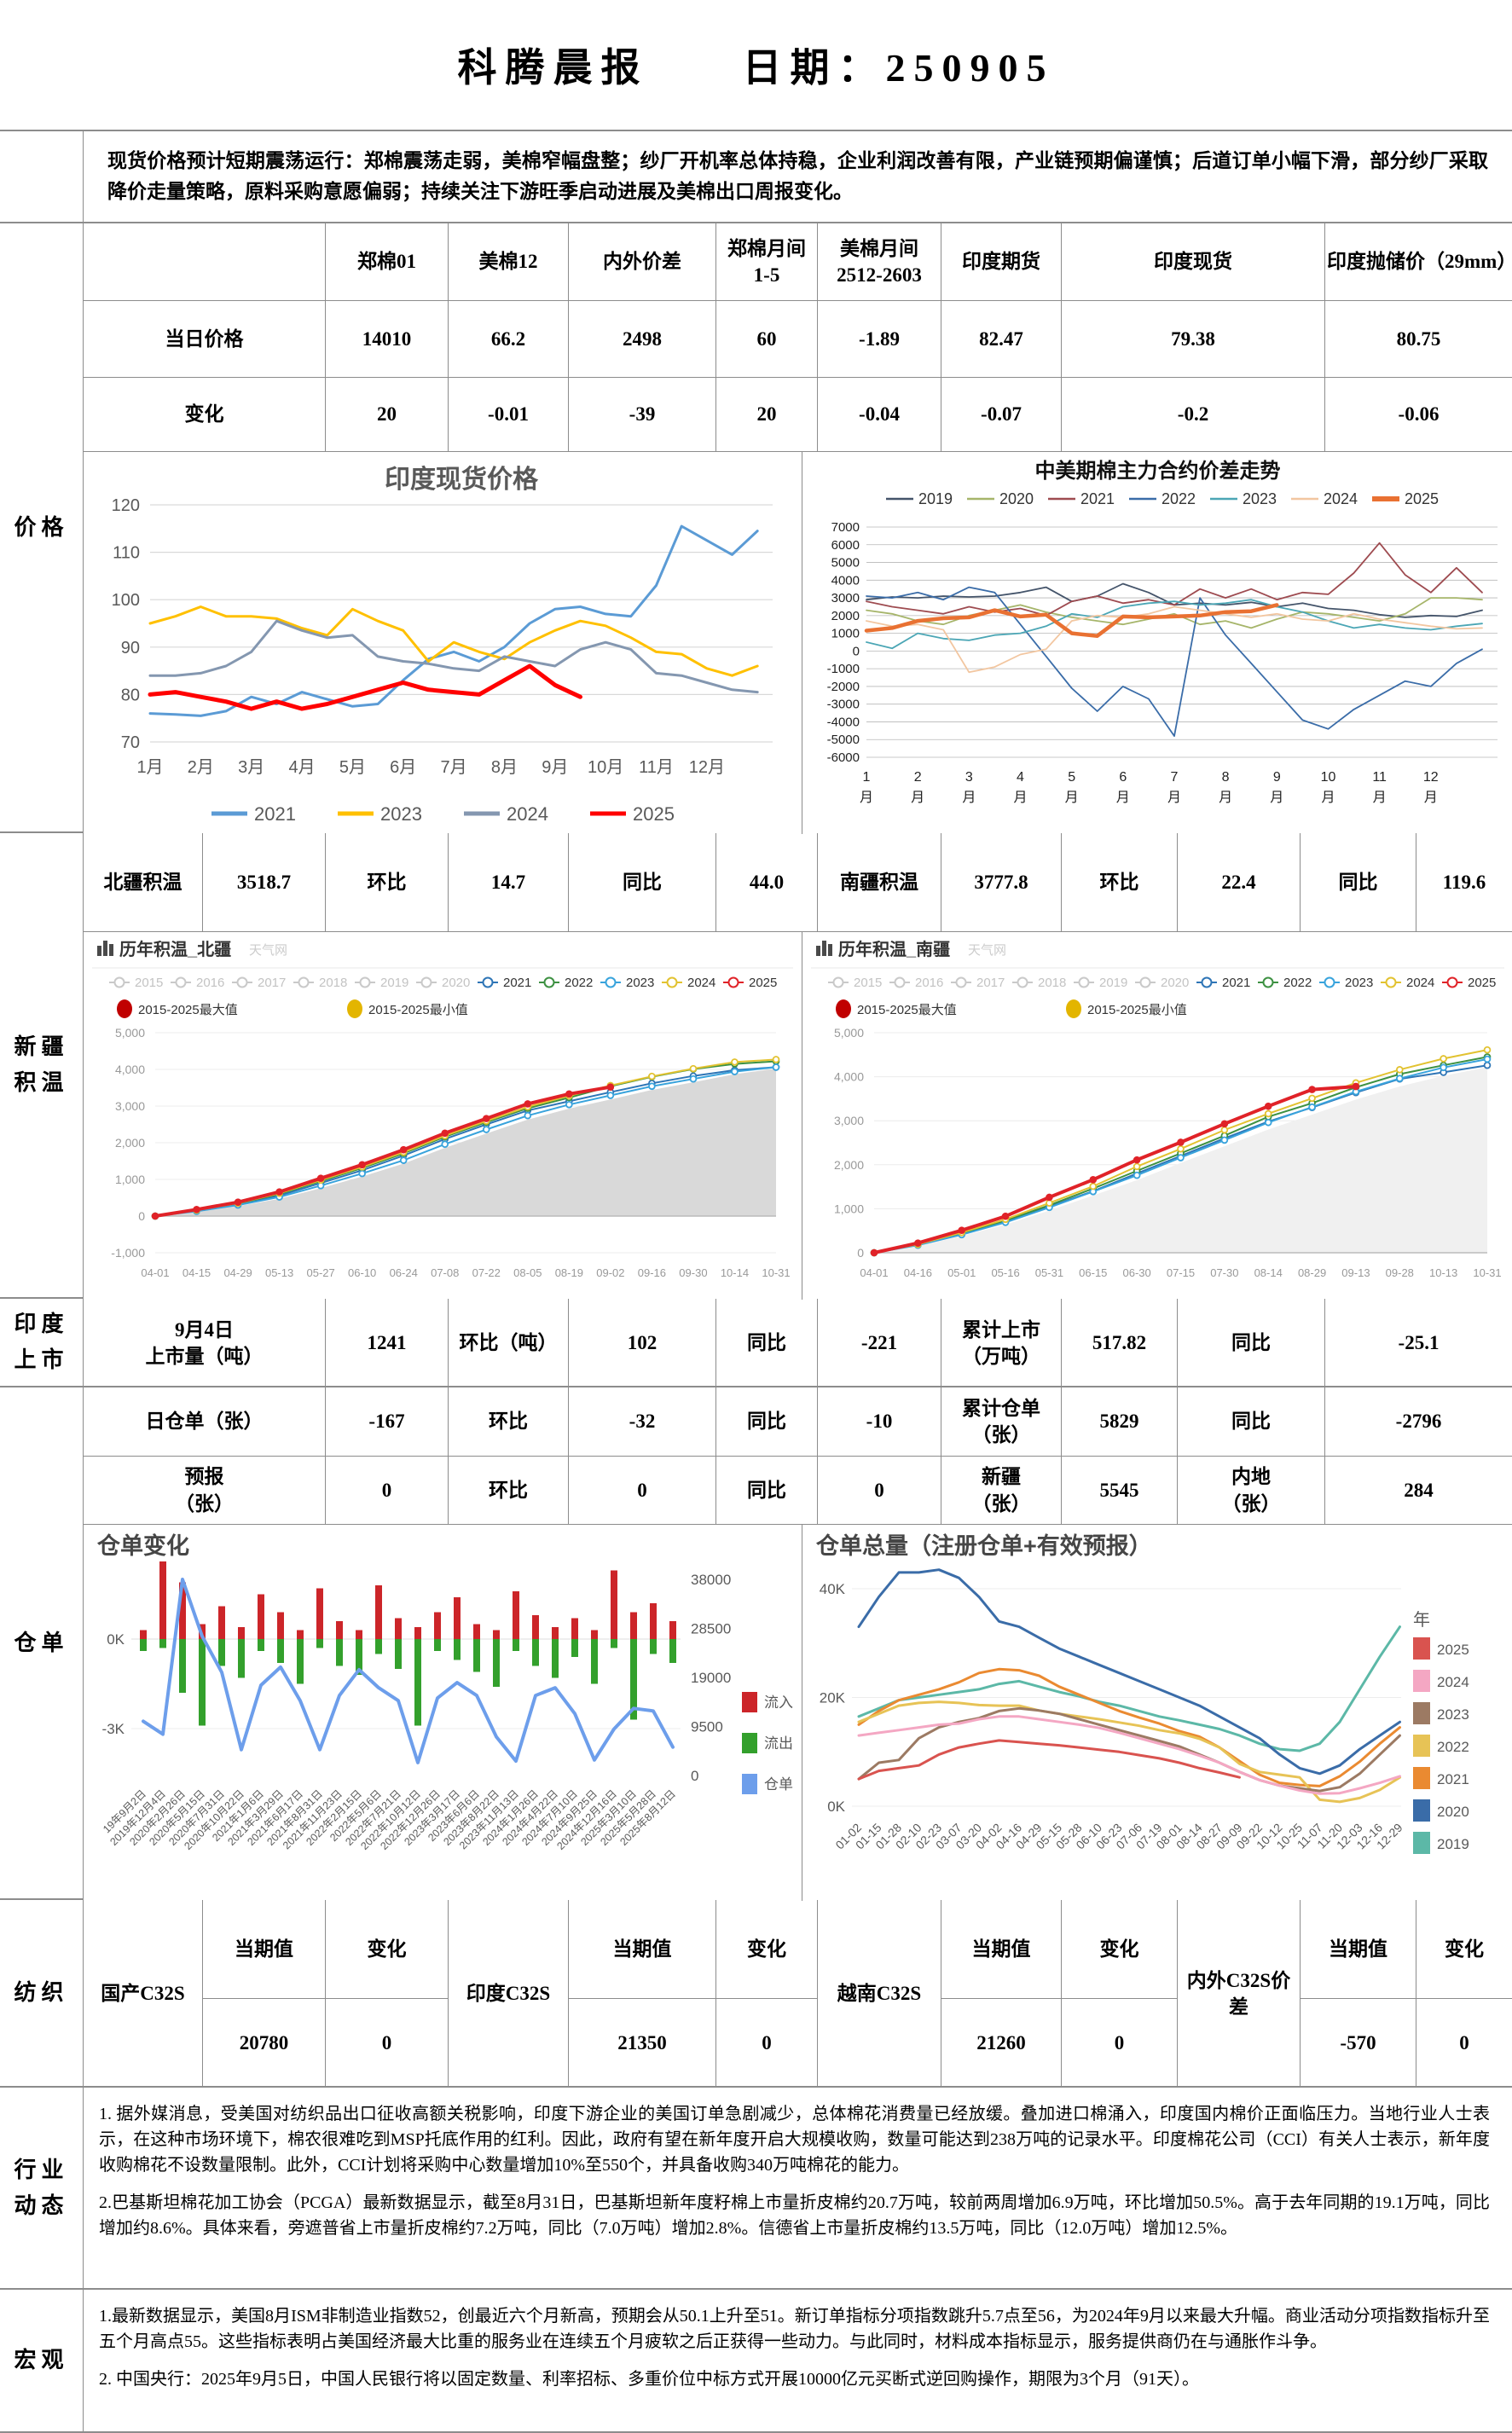  What do you see at coordinates (1001, 1491) in the screenshot?
I see `stat-label: 新疆 （张）` at bounding box center [1001, 1491].